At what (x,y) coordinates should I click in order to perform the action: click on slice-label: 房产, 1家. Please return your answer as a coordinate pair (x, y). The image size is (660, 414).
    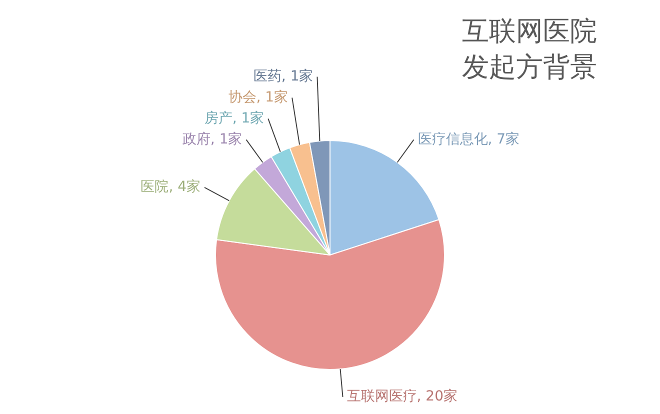
    Looking at the image, I should click on (234, 118).